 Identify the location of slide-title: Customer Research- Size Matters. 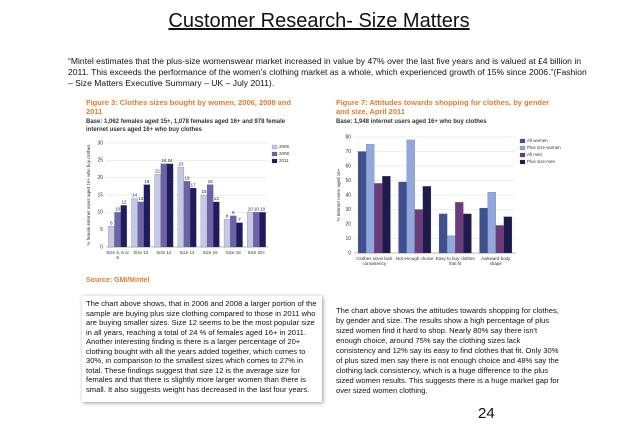
(319, 21).